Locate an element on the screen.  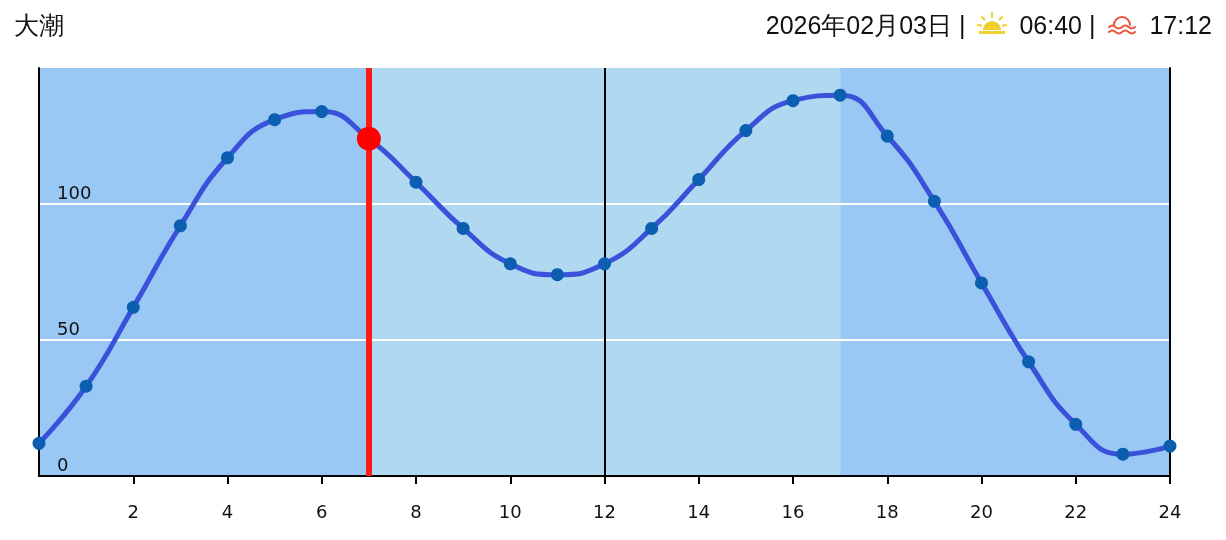
y-tick-label: 50 is located at coordinates (68, 328).